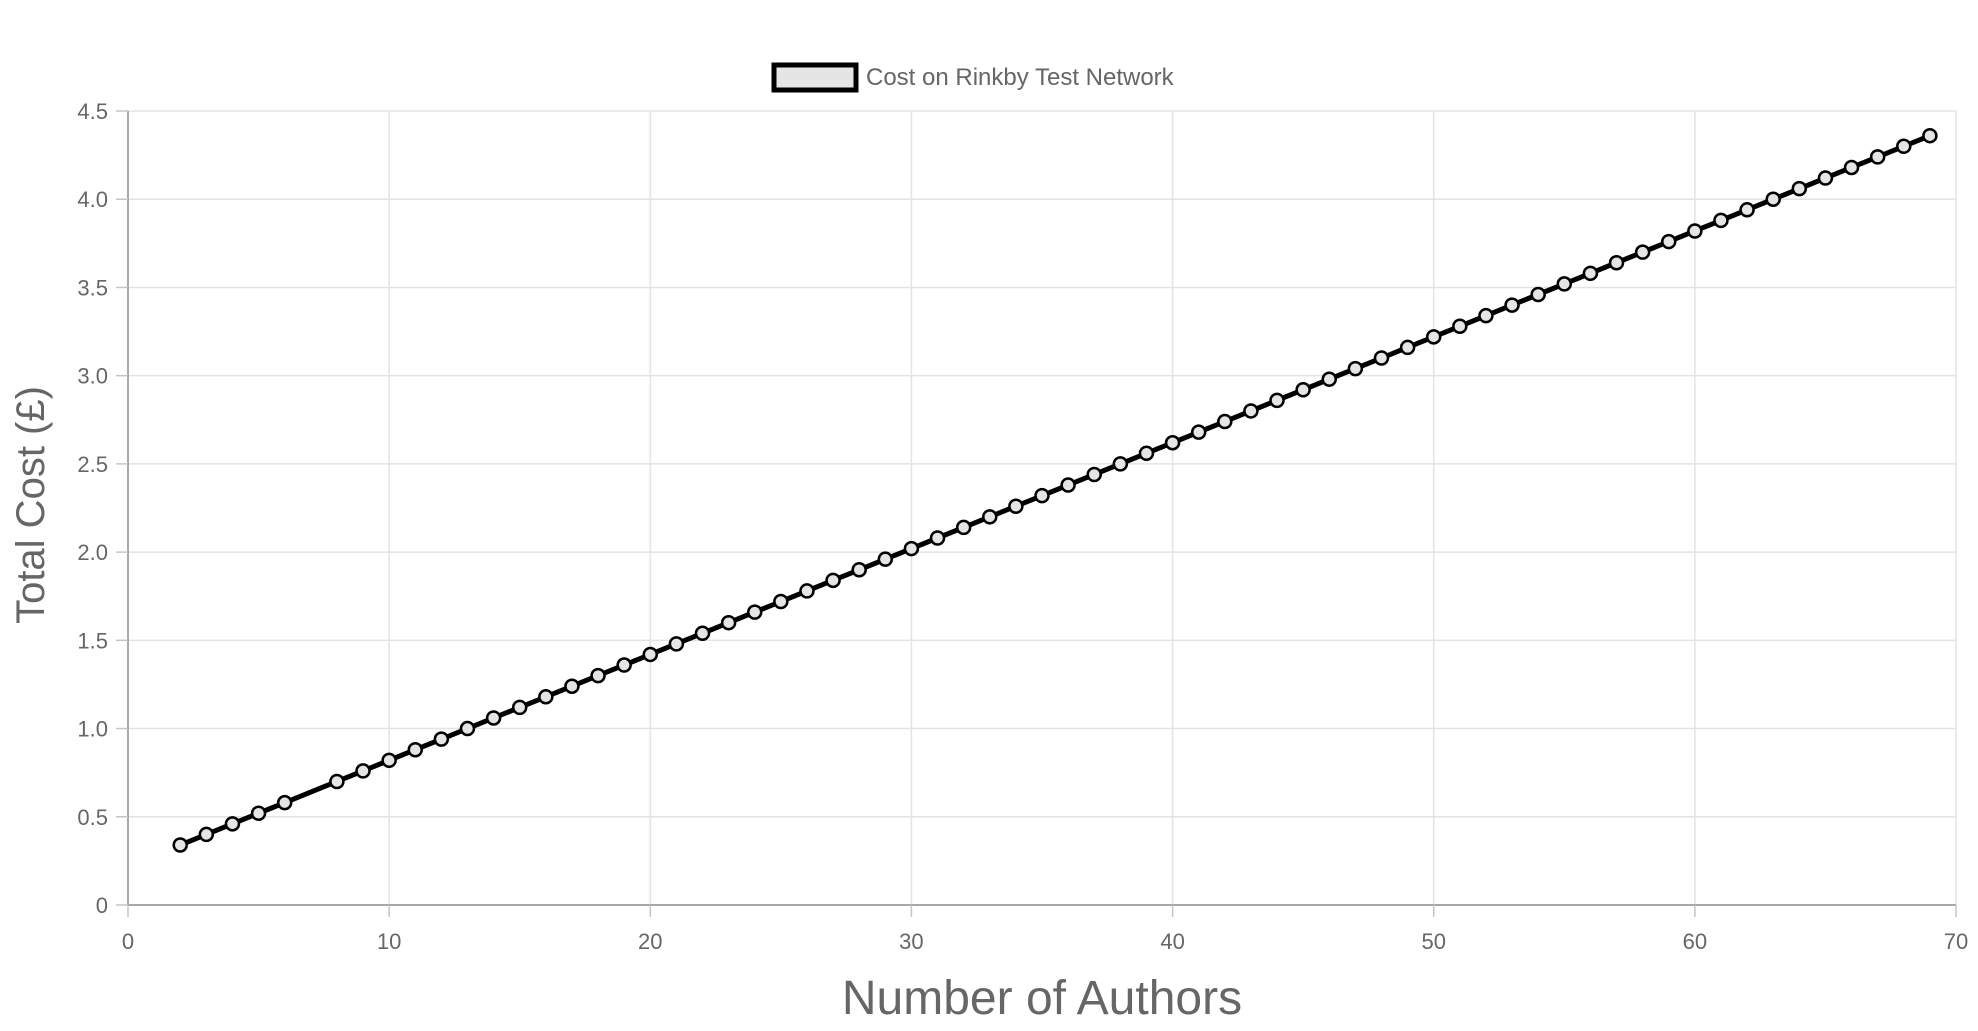  Describe the element at coordinates (92, 464) in the screenshot. I see `y-tick-label: 2.5` at that location.